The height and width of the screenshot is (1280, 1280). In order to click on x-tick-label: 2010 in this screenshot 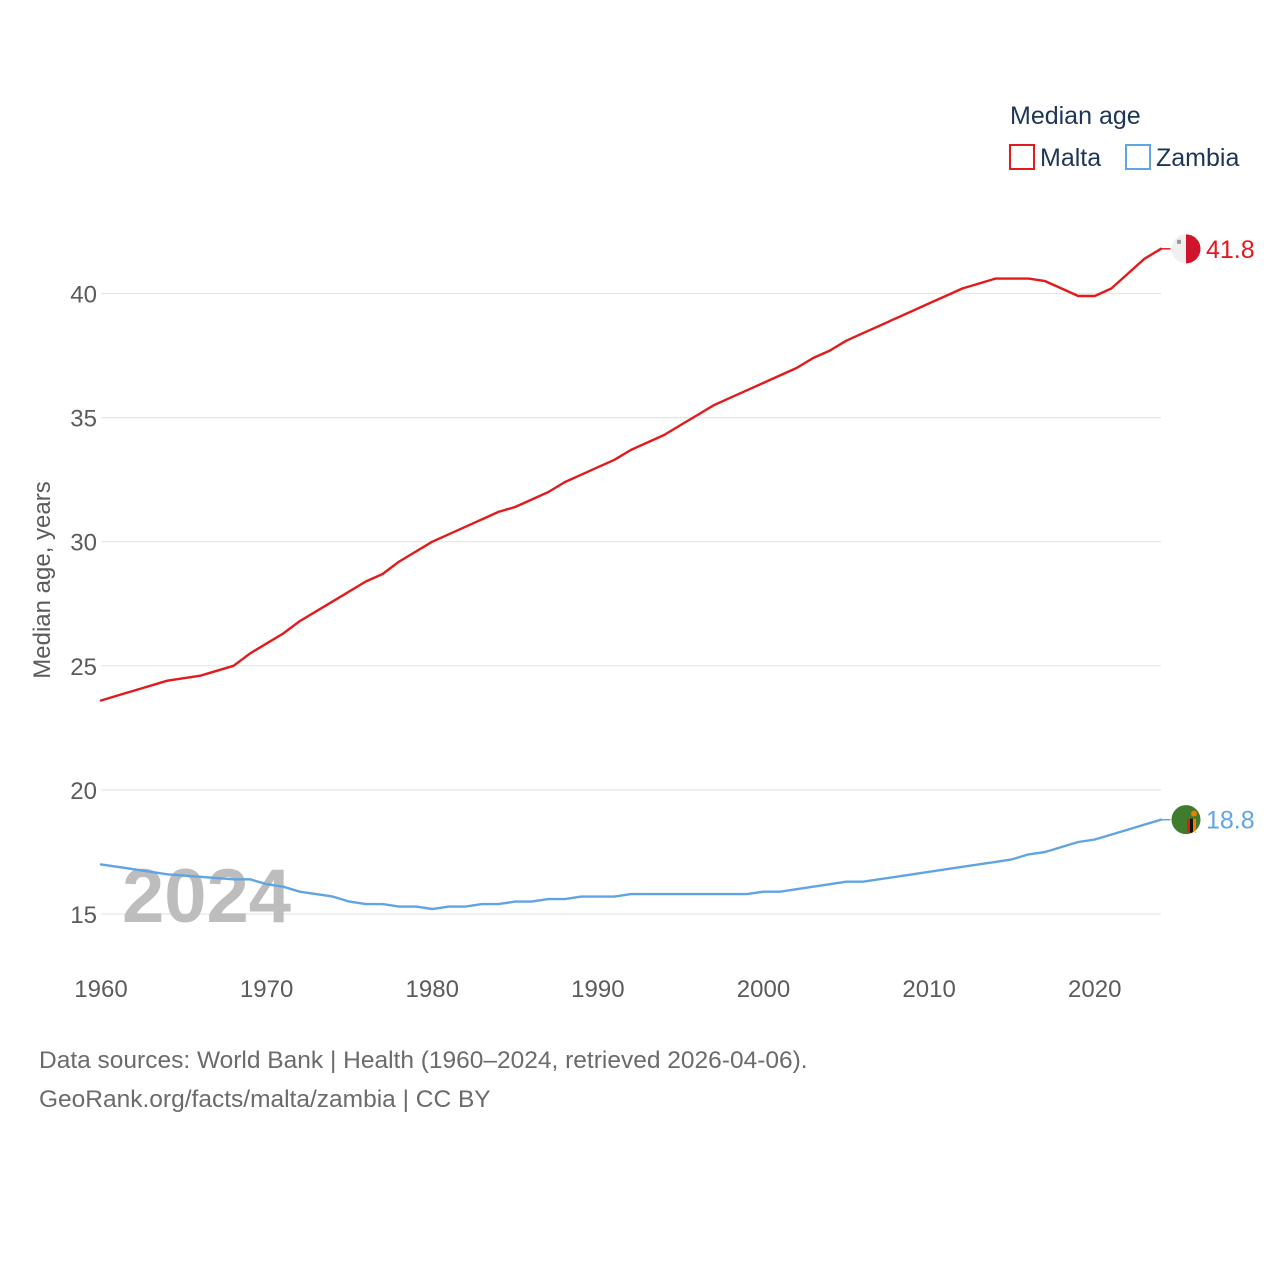, I will do `click(928, 989)`.